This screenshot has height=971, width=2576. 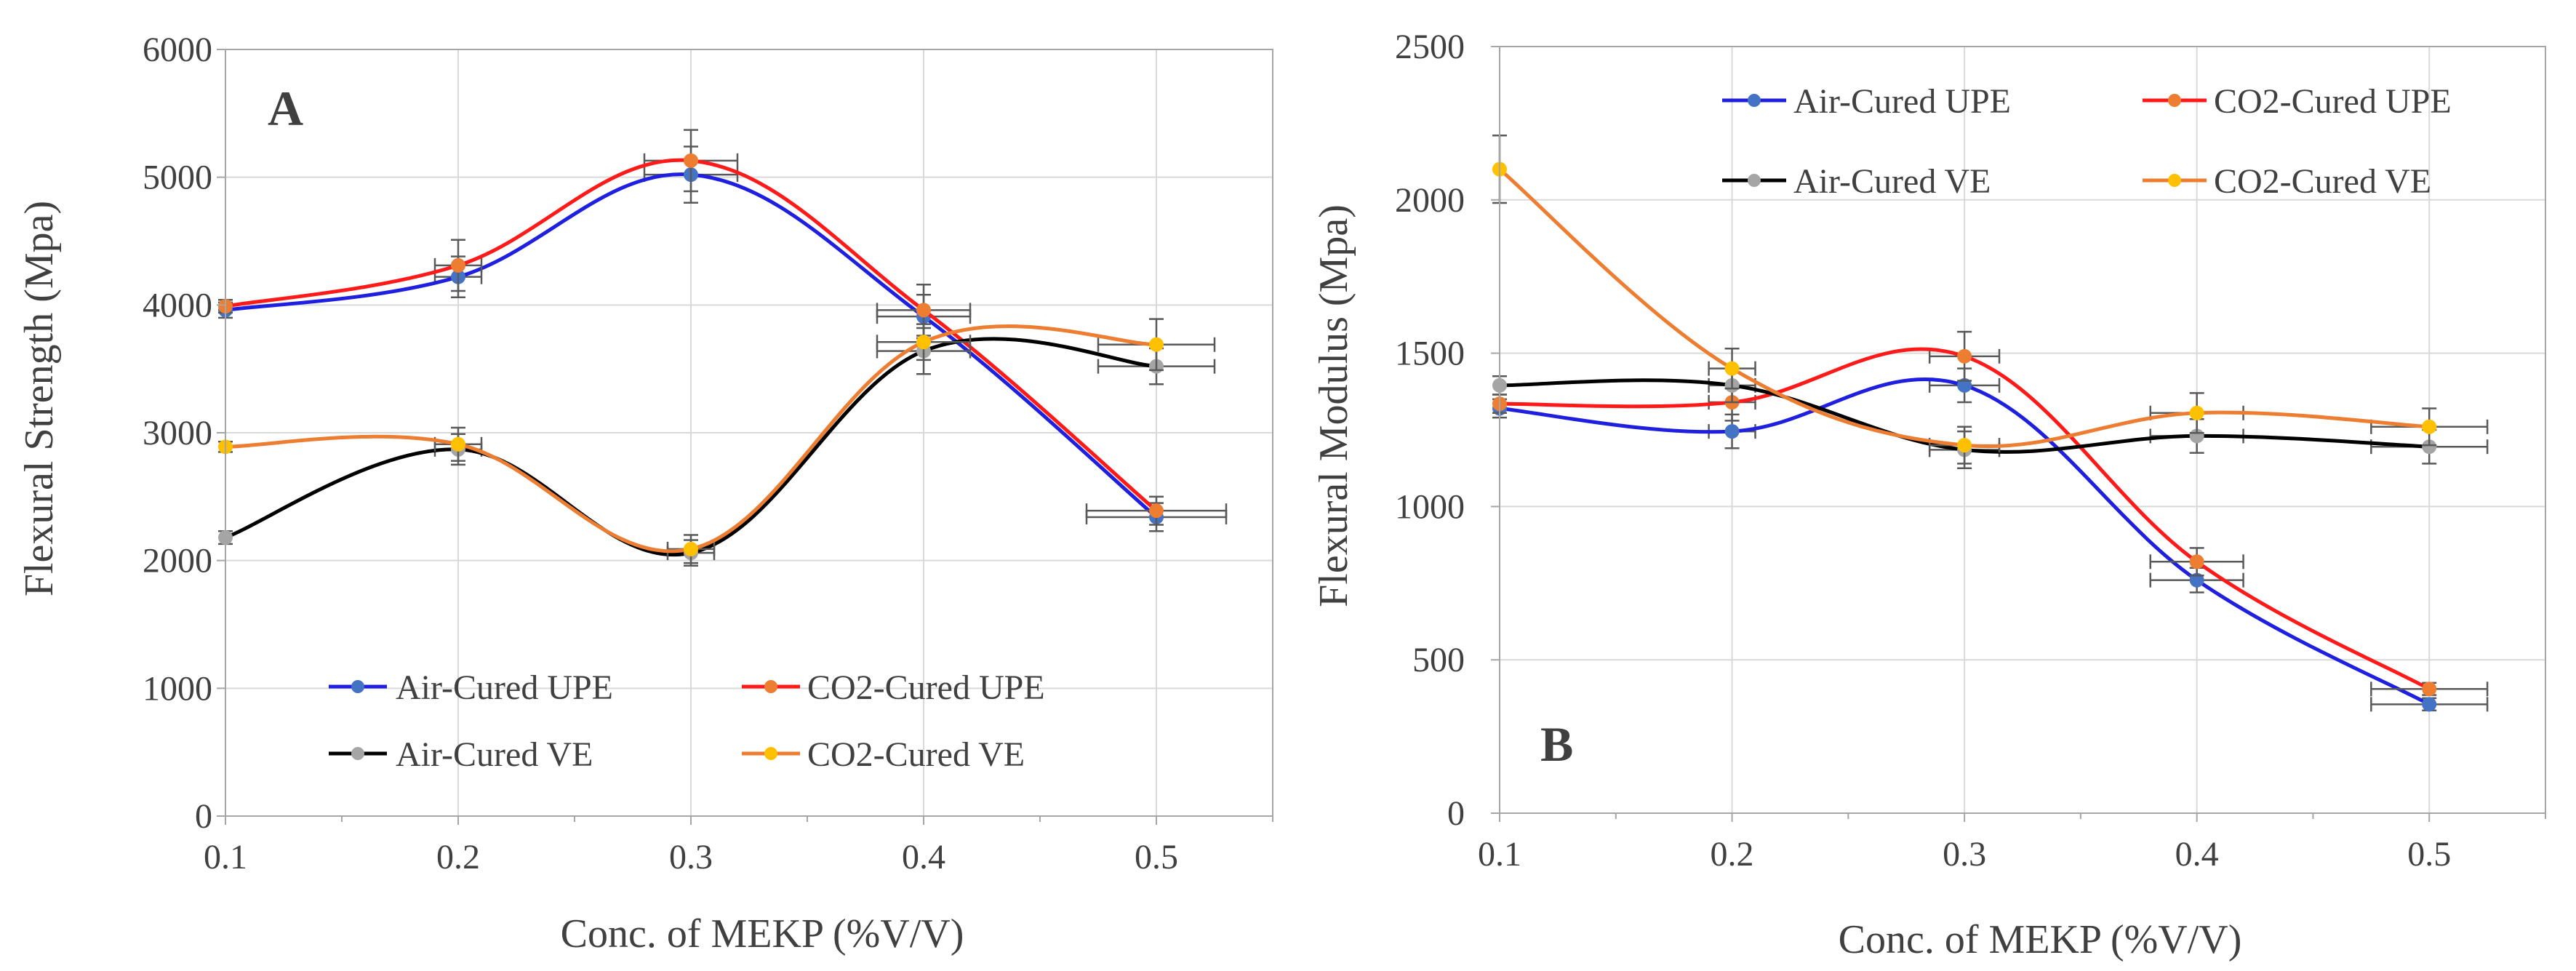 I want to click on chart-b-panel-label: B, so click(x=1556, y=744).